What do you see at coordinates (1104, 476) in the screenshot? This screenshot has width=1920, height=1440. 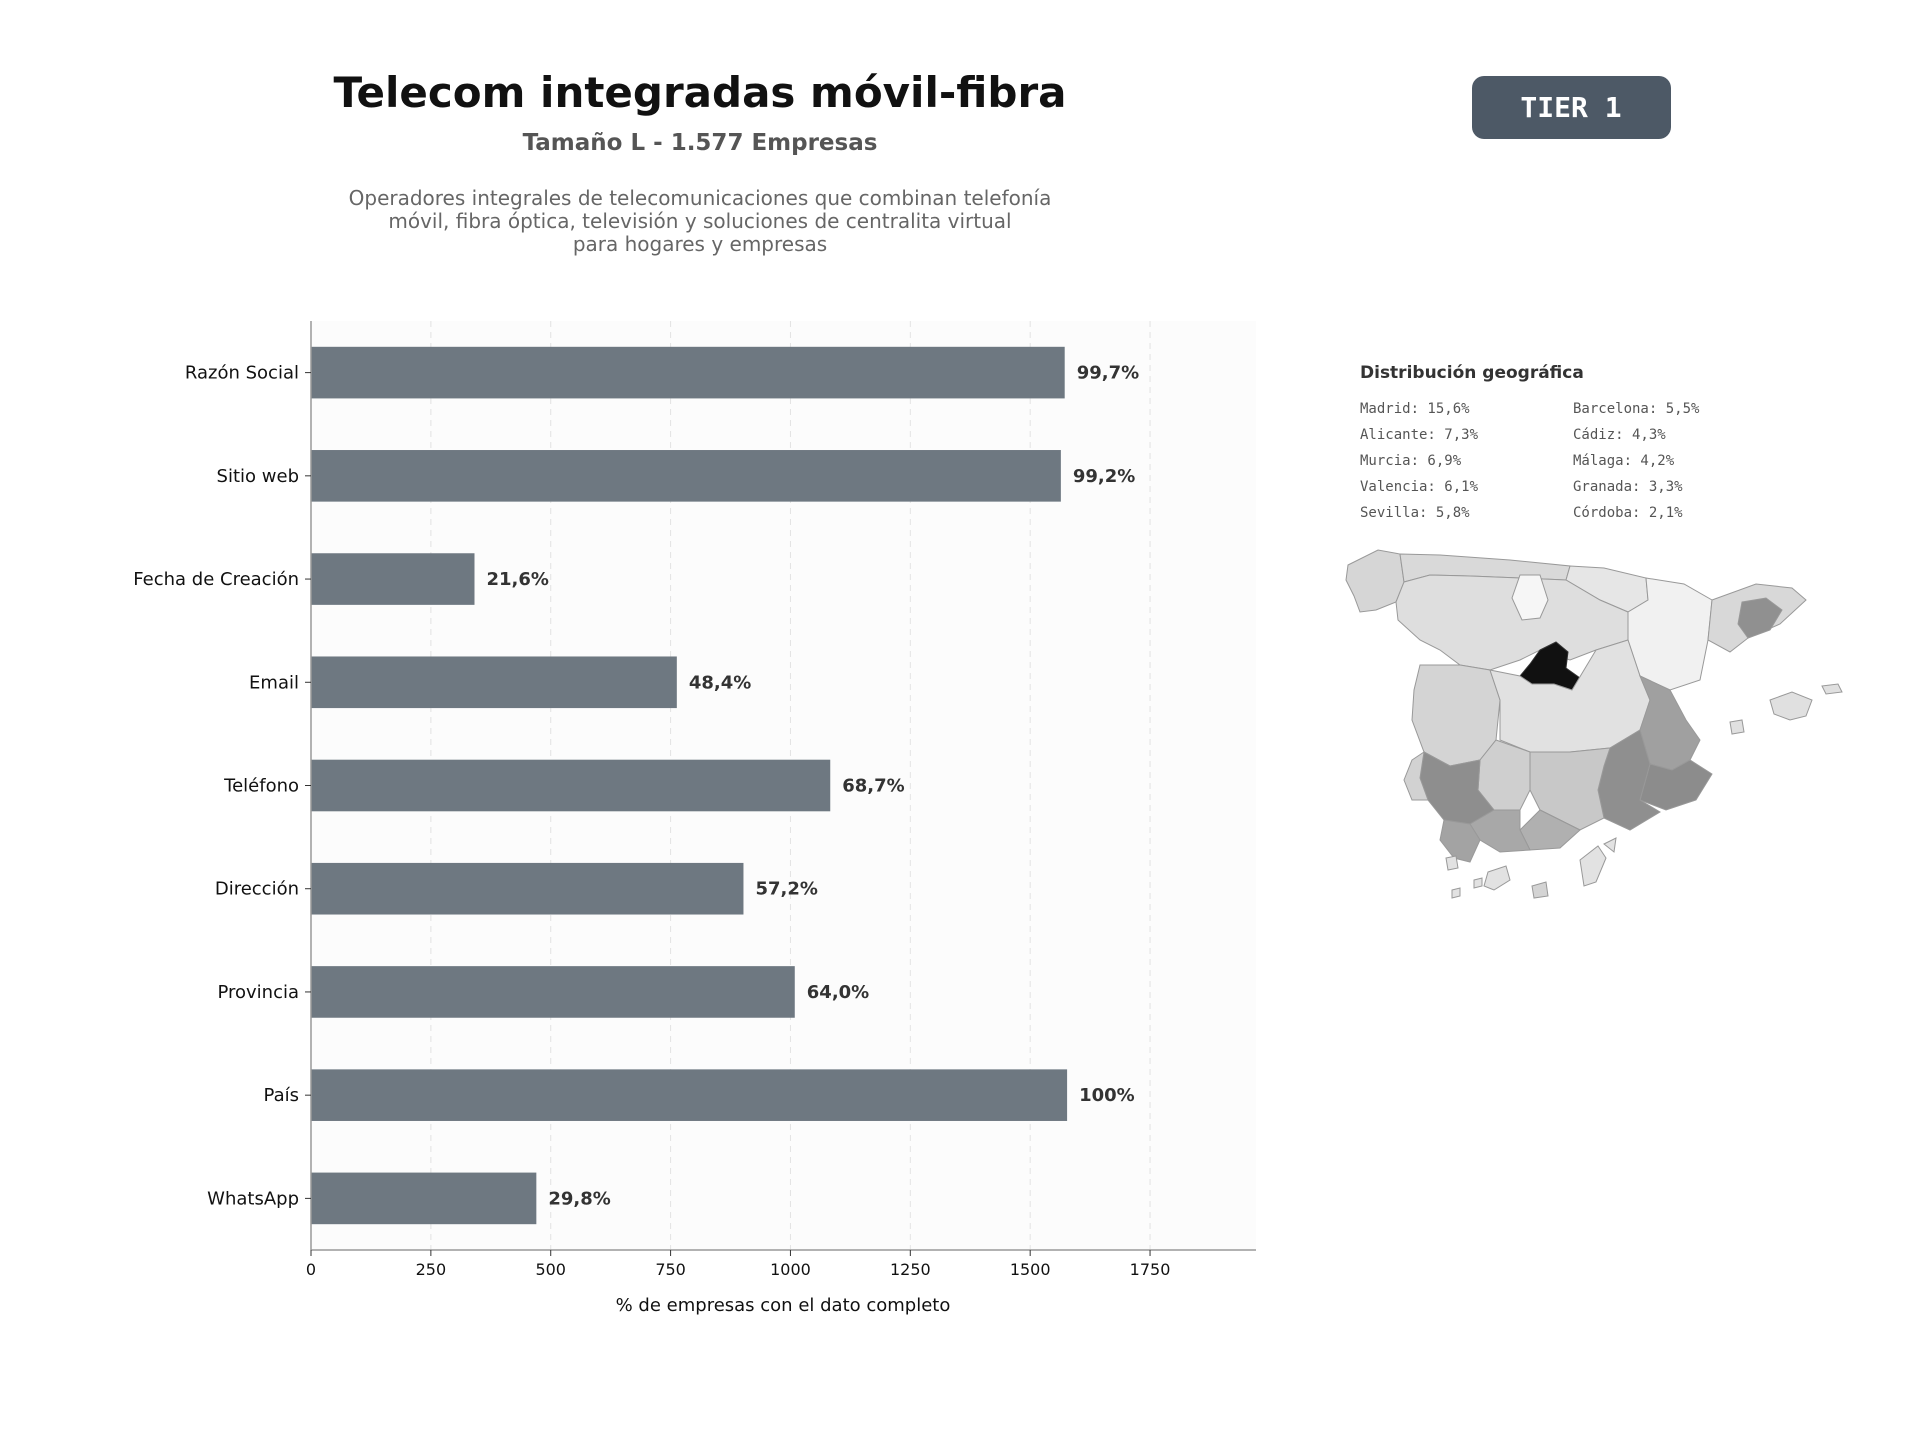 I see `bar-value-label: 99,2%` at bounding box center [1104, 476].